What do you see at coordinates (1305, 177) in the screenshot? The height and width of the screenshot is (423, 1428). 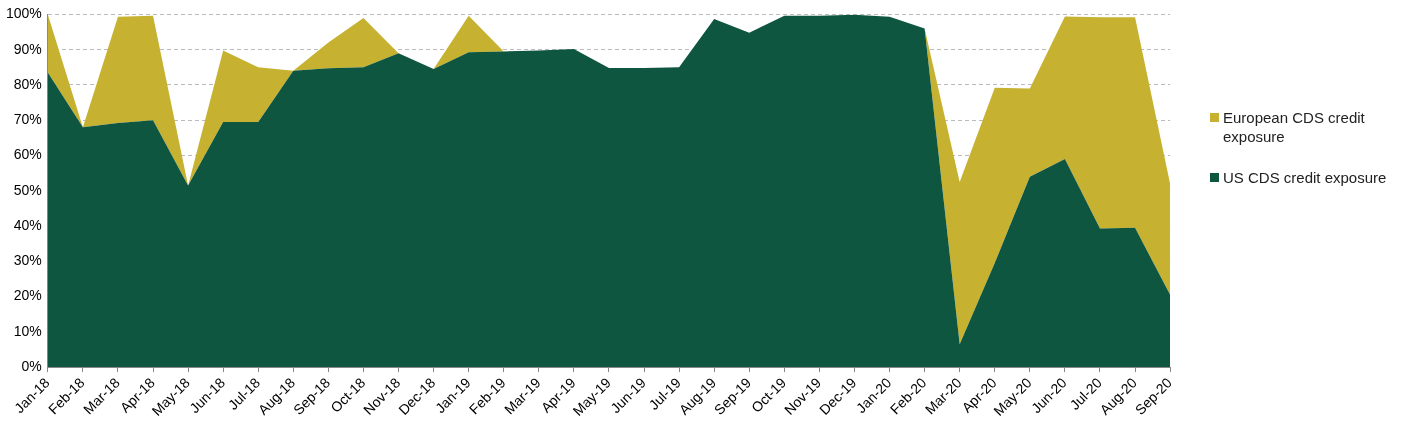 I see `legend-label: US CDS credit exposure` at bounding box center [1305, 177].